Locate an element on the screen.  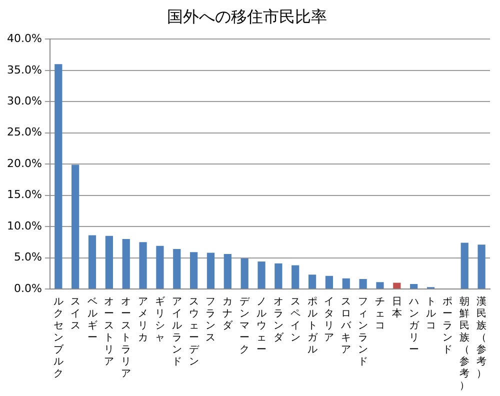
x-tick-label: スロバキア is located at coordinates (346, 326).